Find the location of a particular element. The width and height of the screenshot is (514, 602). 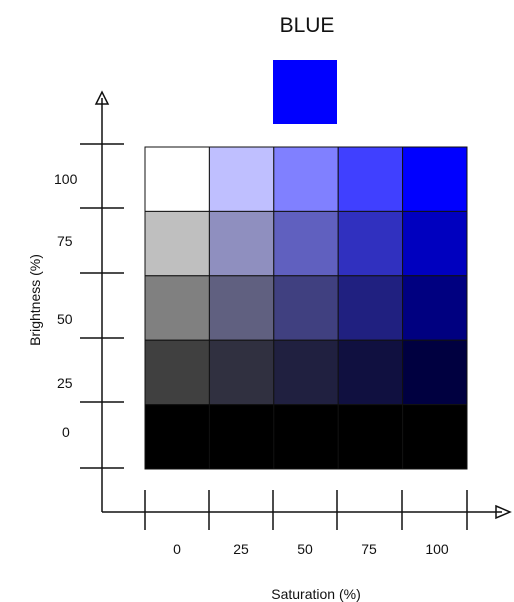

y-tick-label: 0 is located at coordinates (66, 432).